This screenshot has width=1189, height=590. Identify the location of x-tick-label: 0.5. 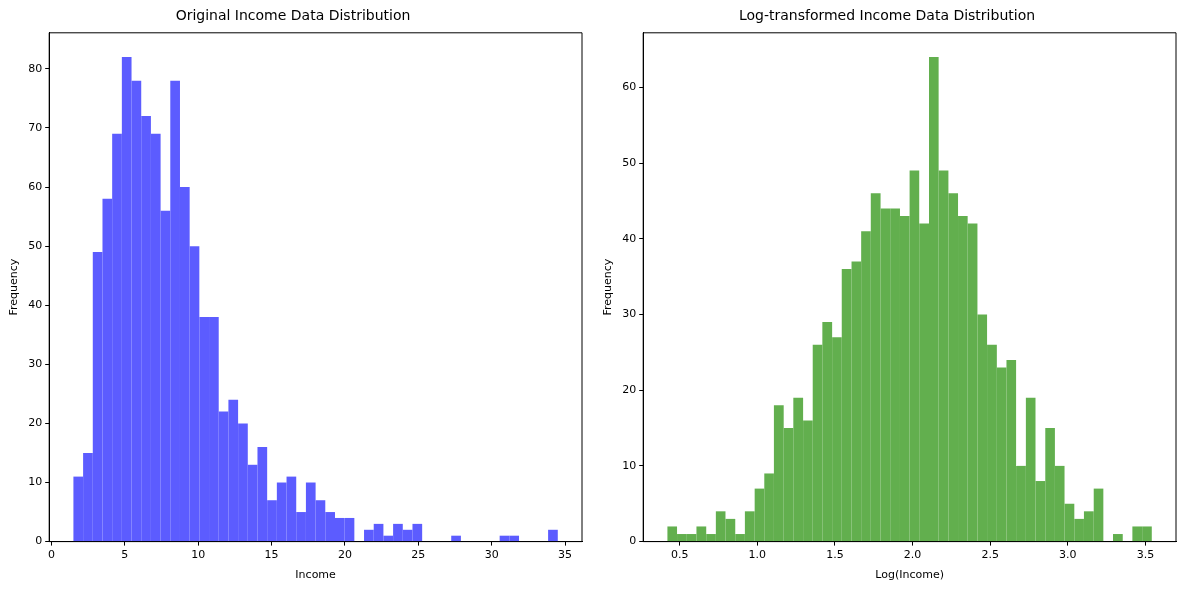
(679, 555).